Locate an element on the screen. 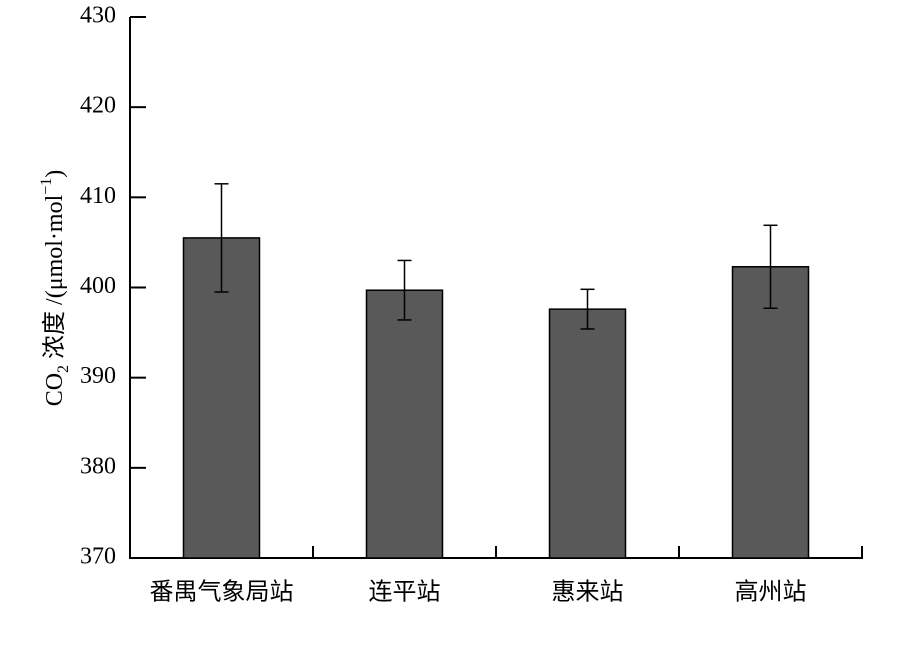 The image size is (900, 651). y-tick-label: 420 is located at coordinates (98, 106).